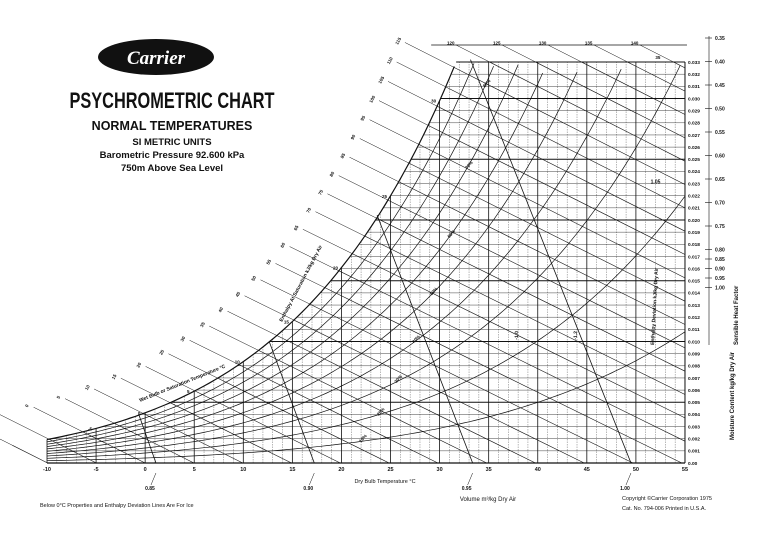  What do you see at coordinates (237, 294) in the screenshot?
I see `enthalpy-scale-label: 45` at bounding box center [237, 294].